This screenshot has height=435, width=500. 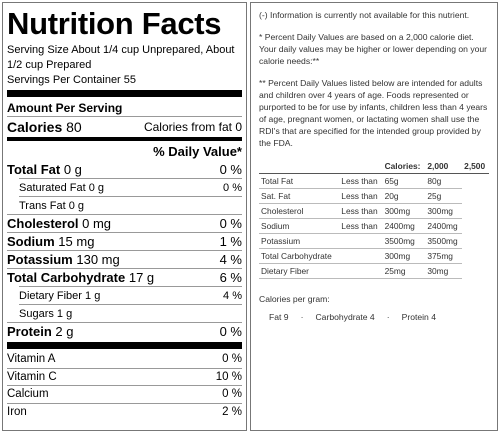 I want to click on nutrient: Total Carbohydrate 17 g, so click(x=80, y=277).